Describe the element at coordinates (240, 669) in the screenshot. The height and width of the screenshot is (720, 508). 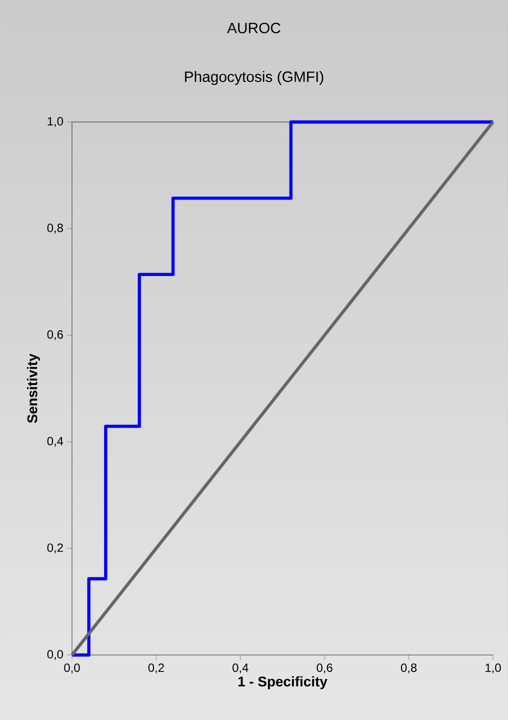
I see `x-tick-label: 0,4` at that location.